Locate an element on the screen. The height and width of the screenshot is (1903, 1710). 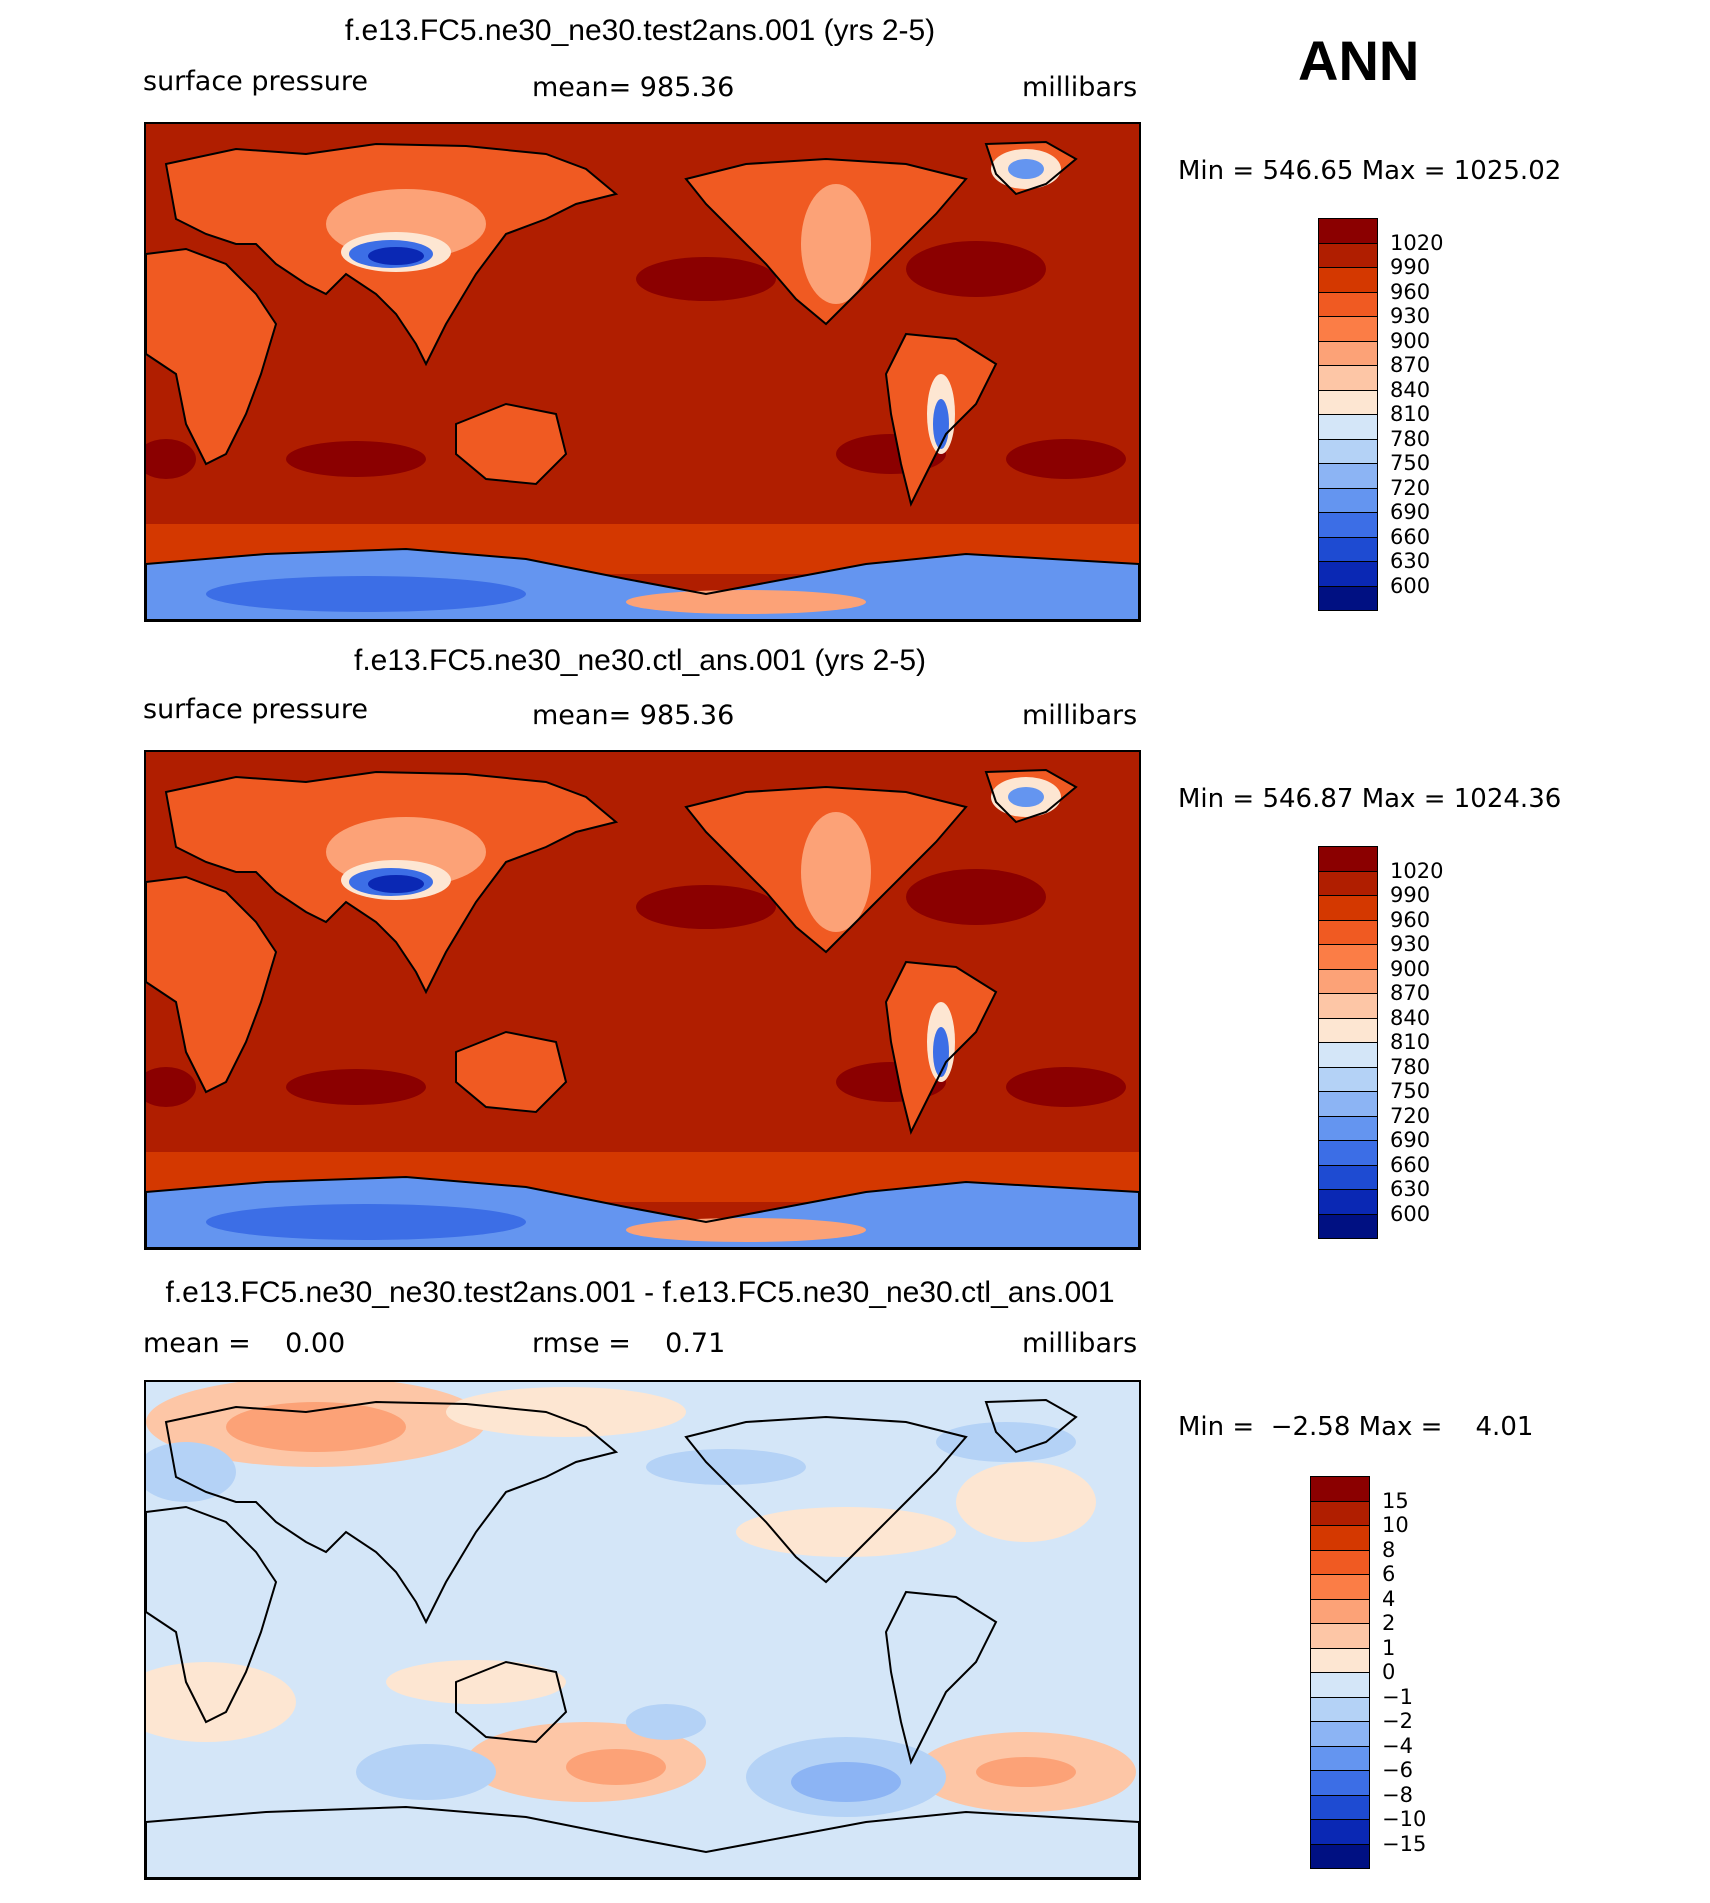
coastline-australia is located at coordinates (511, 444).